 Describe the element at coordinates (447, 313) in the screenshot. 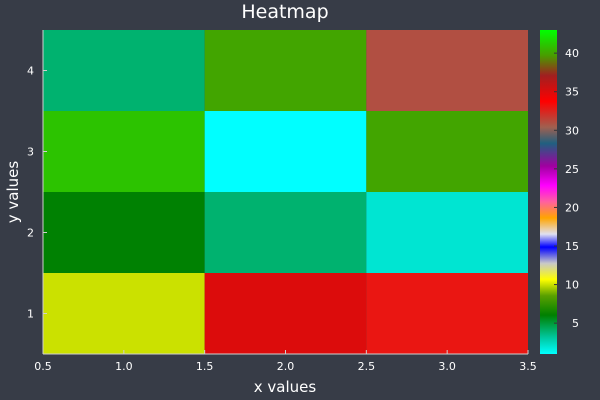

I see `heatmap-cell-r1-c3` at that location.